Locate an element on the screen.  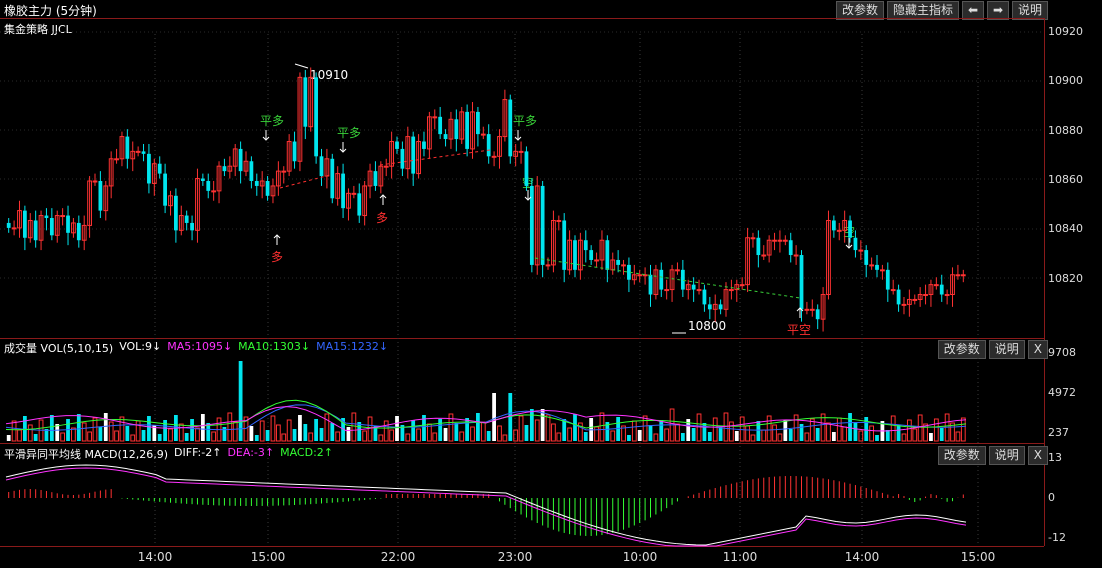
params-button: 改参数 is located at coordinates (859, 10).